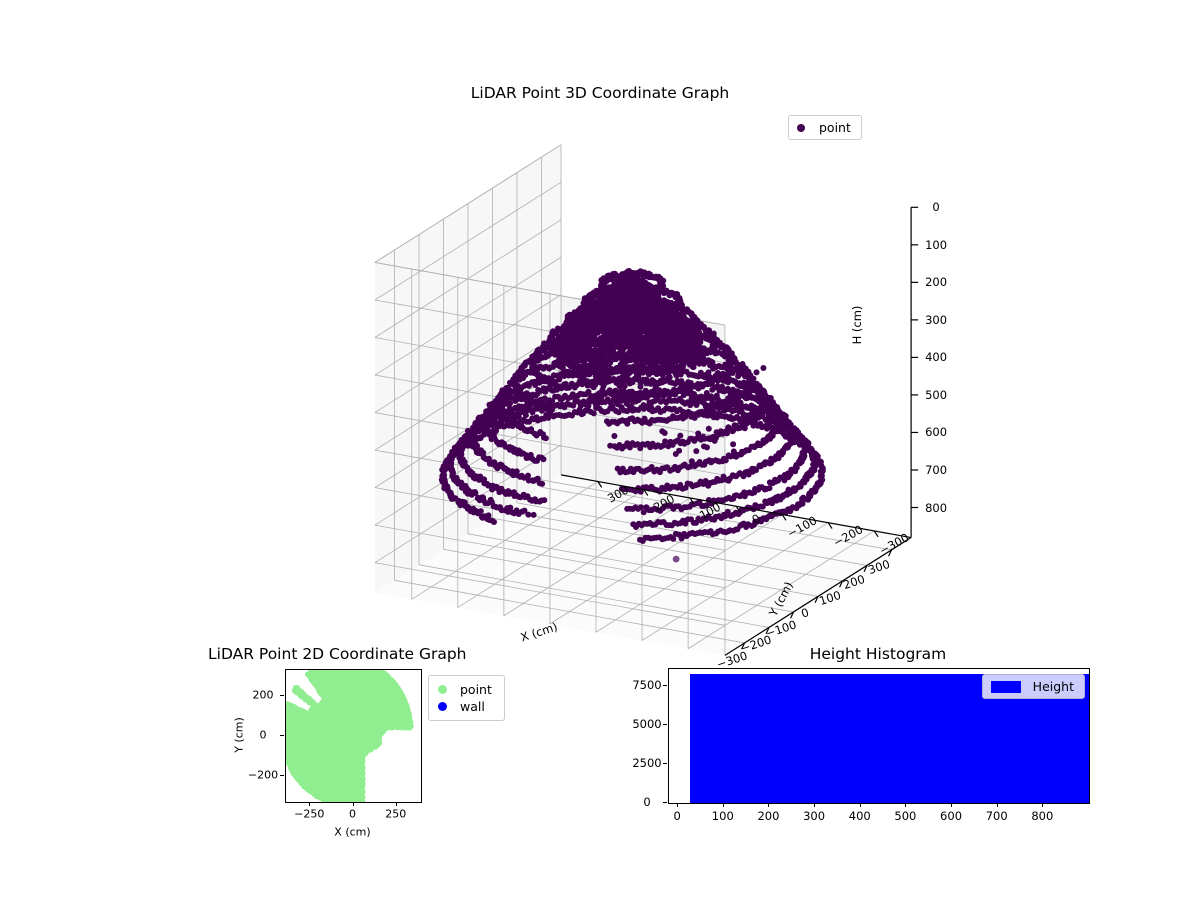 Image resolution: width=1200 pixels, height=900 pixels. What do you see at coordinates (647, 685) in the screenshot?
I see `axis-tick-label: 7500` at bounding box center [647, 685].